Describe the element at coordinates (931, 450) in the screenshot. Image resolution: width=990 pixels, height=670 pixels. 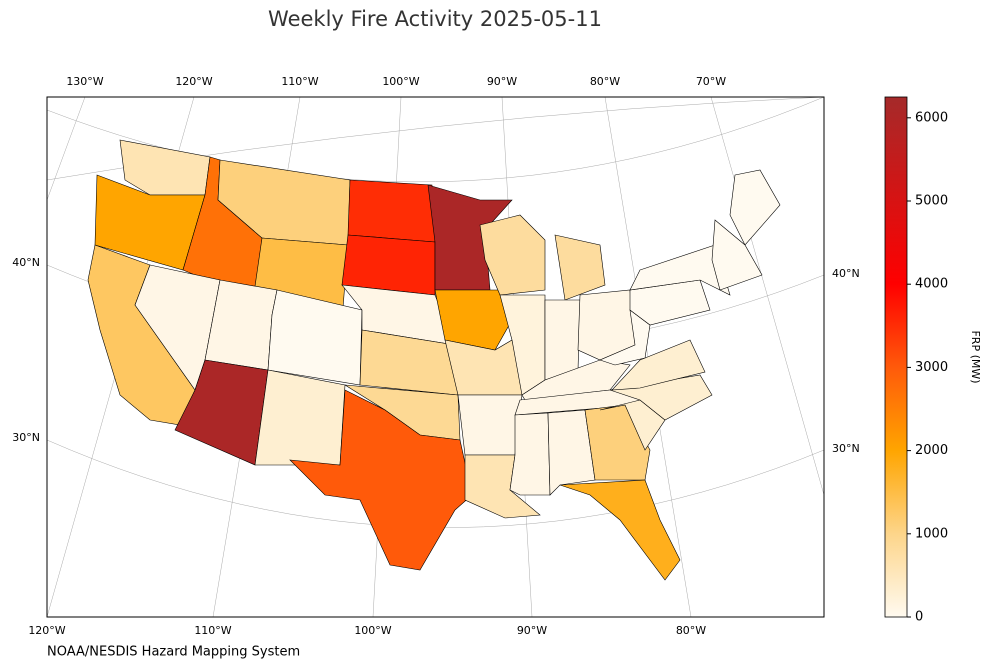
I see `colorbar-tick-label: 2000` at that location.